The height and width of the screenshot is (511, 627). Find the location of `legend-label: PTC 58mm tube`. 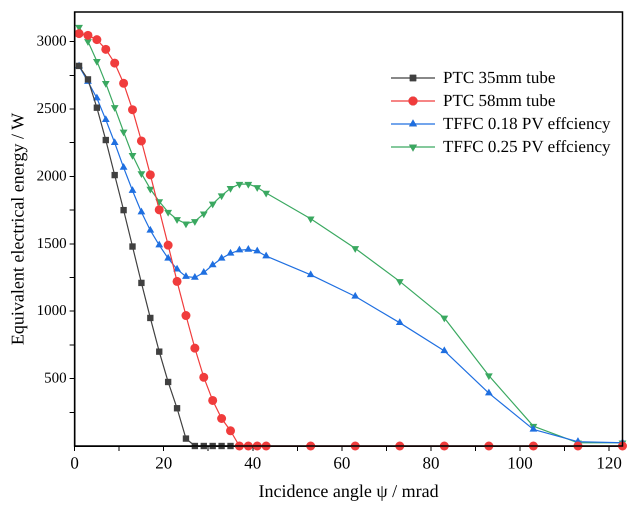

legend-label: PTC 58mm tube is located at coordinates (499, 100).